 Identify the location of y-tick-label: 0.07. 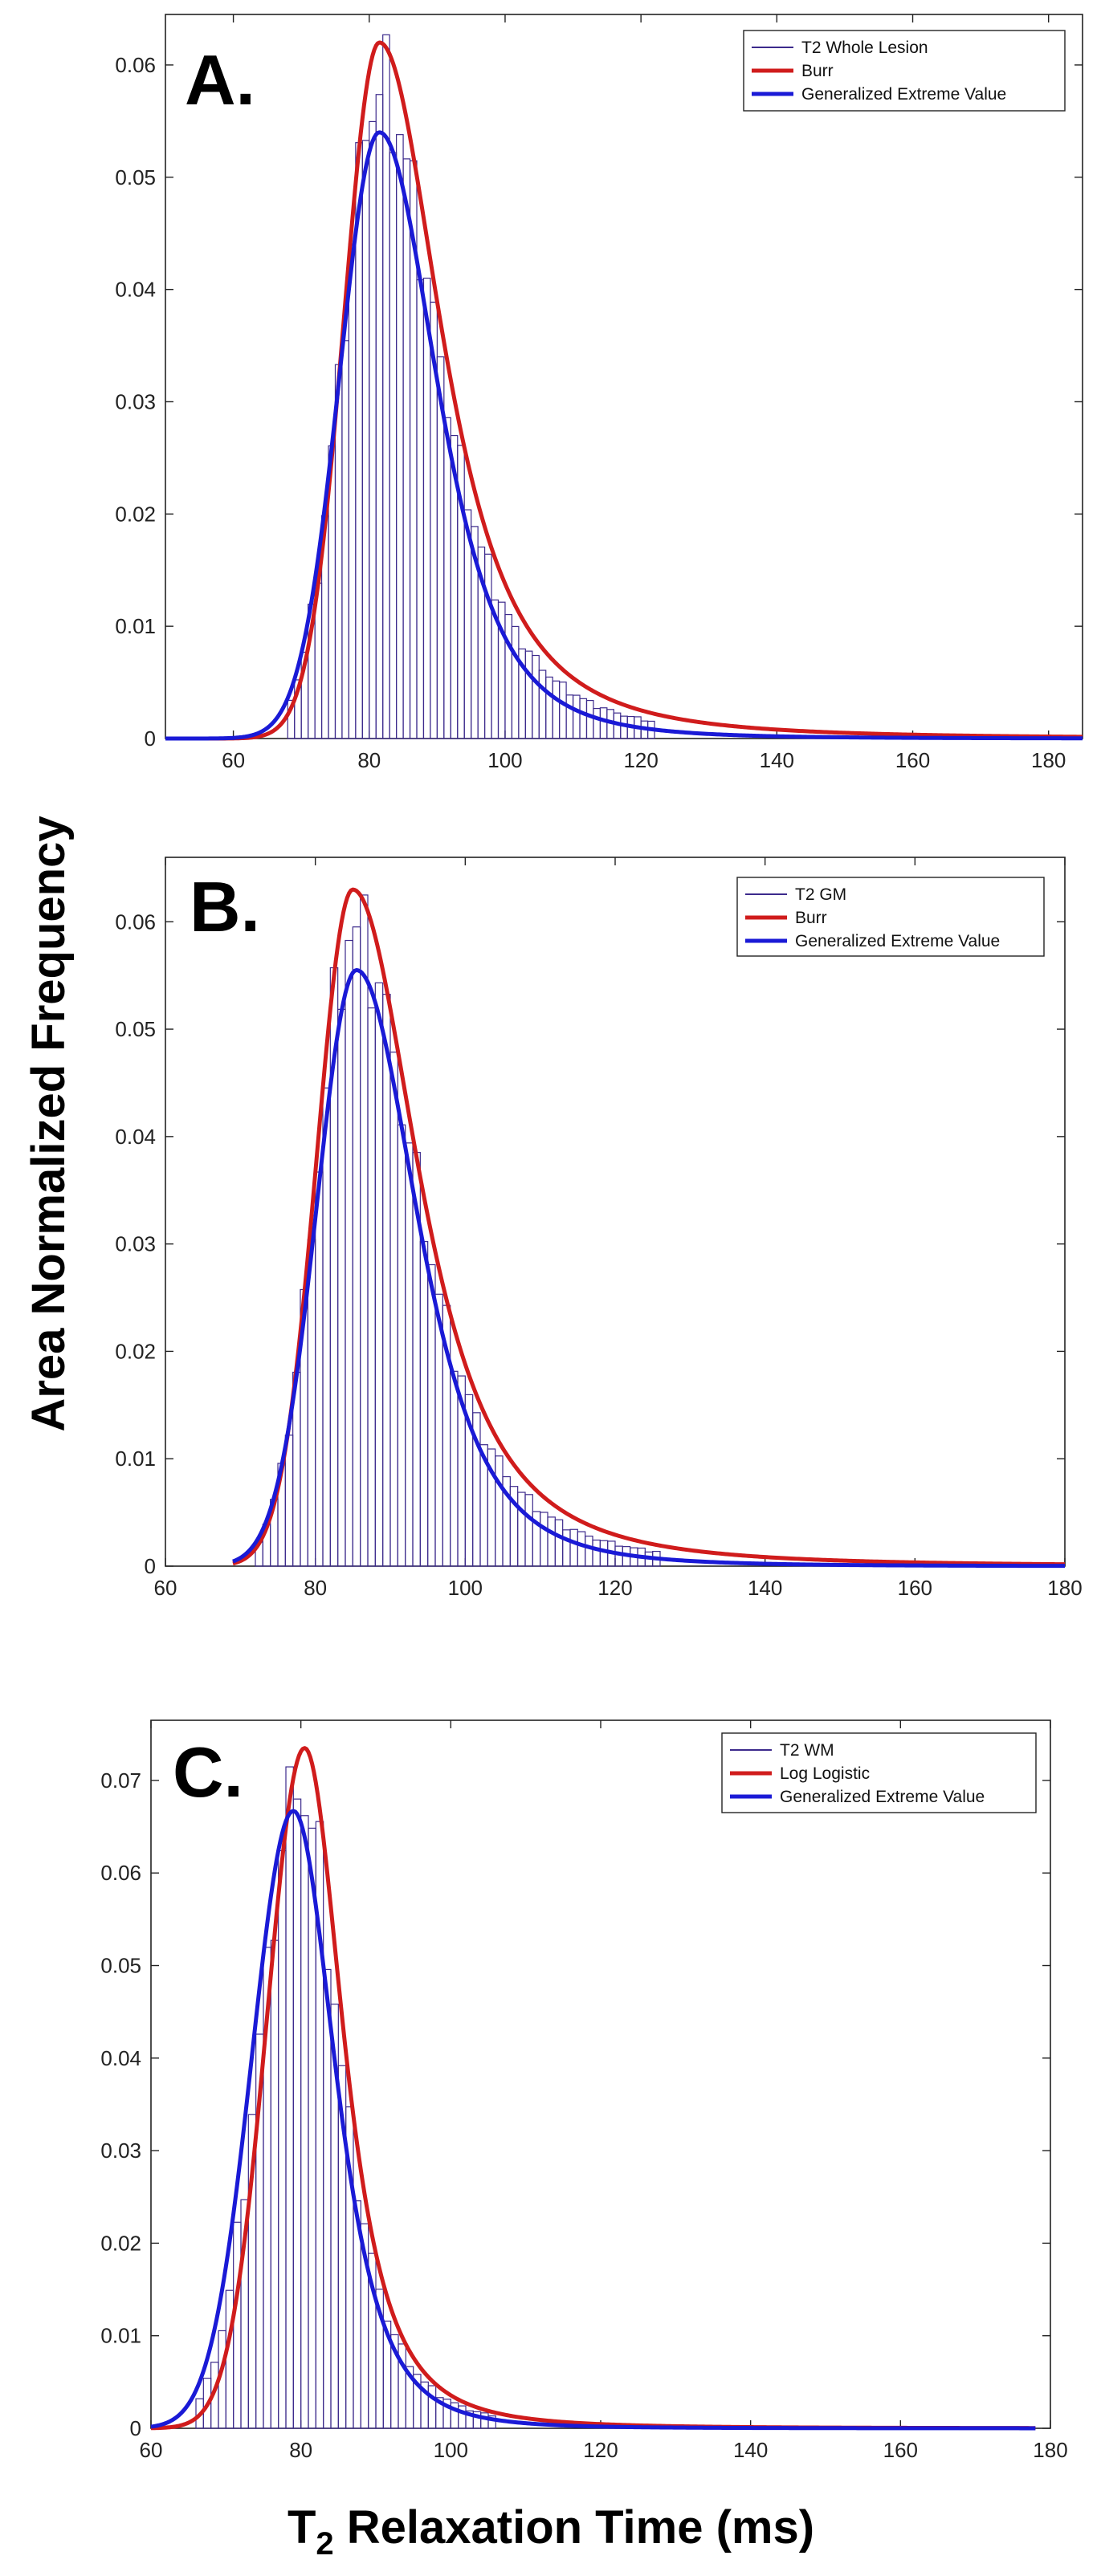
(120, 1780).